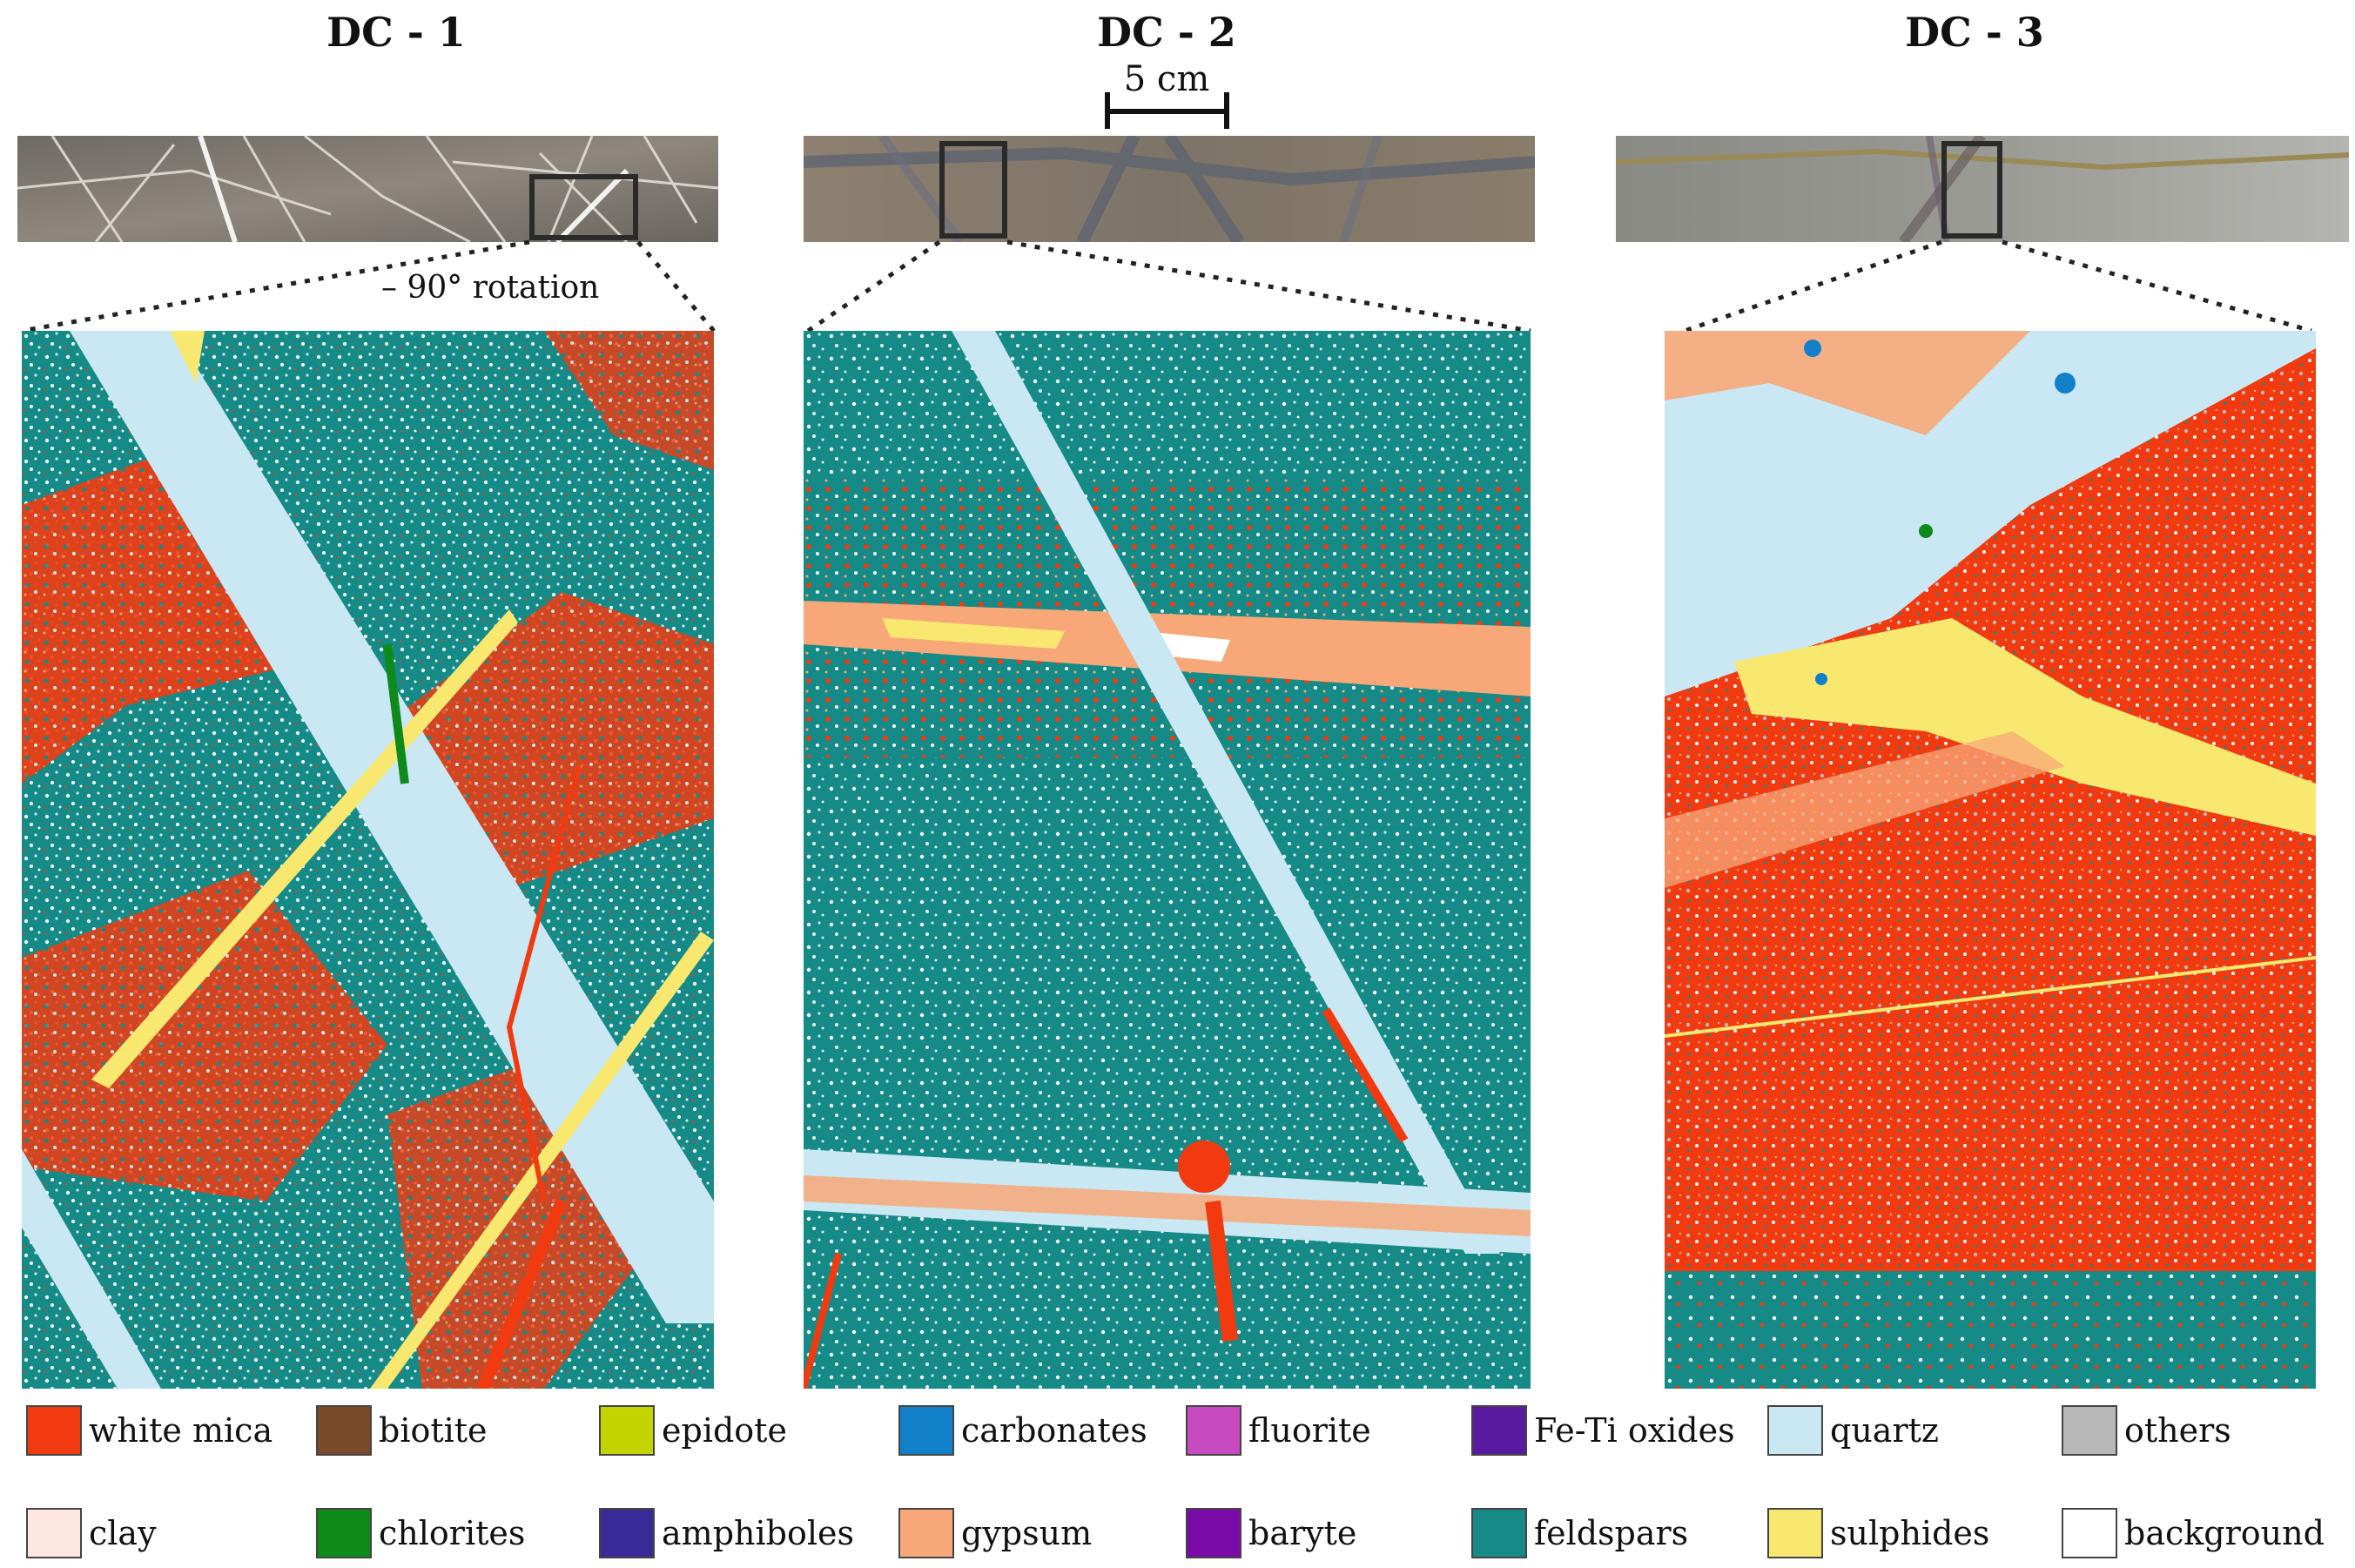 The image size is (2355, 1568). What do you see at coordinates (1302, 1533) in the screenshot?
I see `legend-label: baryte` at bounding box center [1302, 1533].